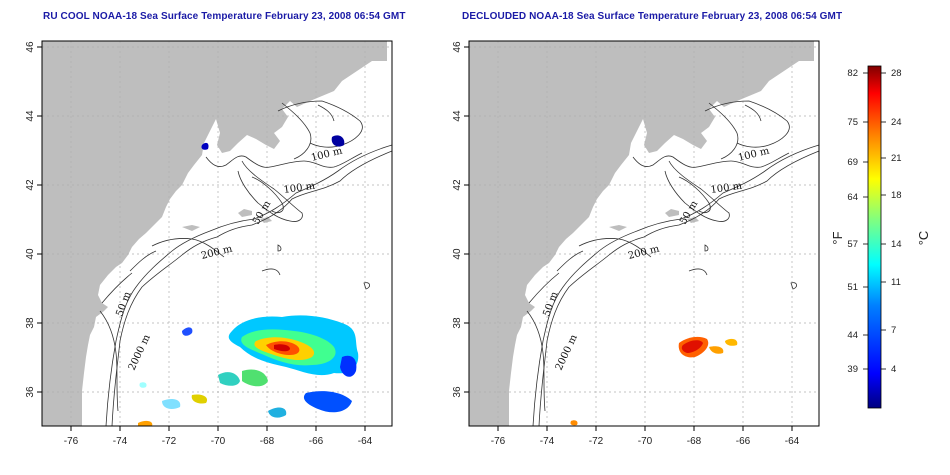 This screenshot has width=950, height=475. Describe the element at coordinates (896, 158) in the screenshot. I see `celsius-tick: 21` at that location.